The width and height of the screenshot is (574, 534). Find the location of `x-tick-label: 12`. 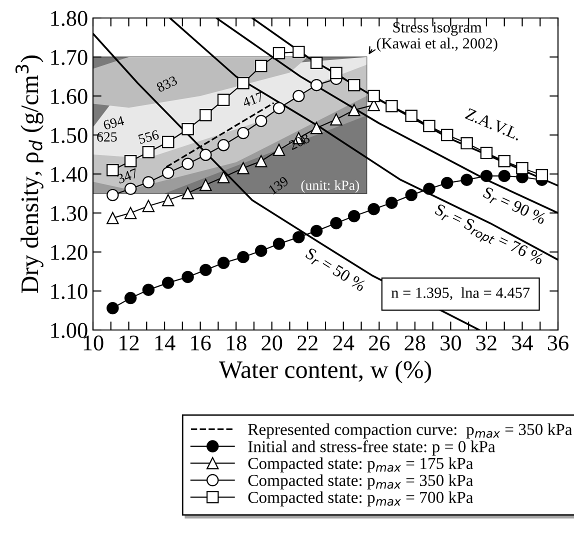

x-tick-label: 12 is located at coordinates (129, 343).